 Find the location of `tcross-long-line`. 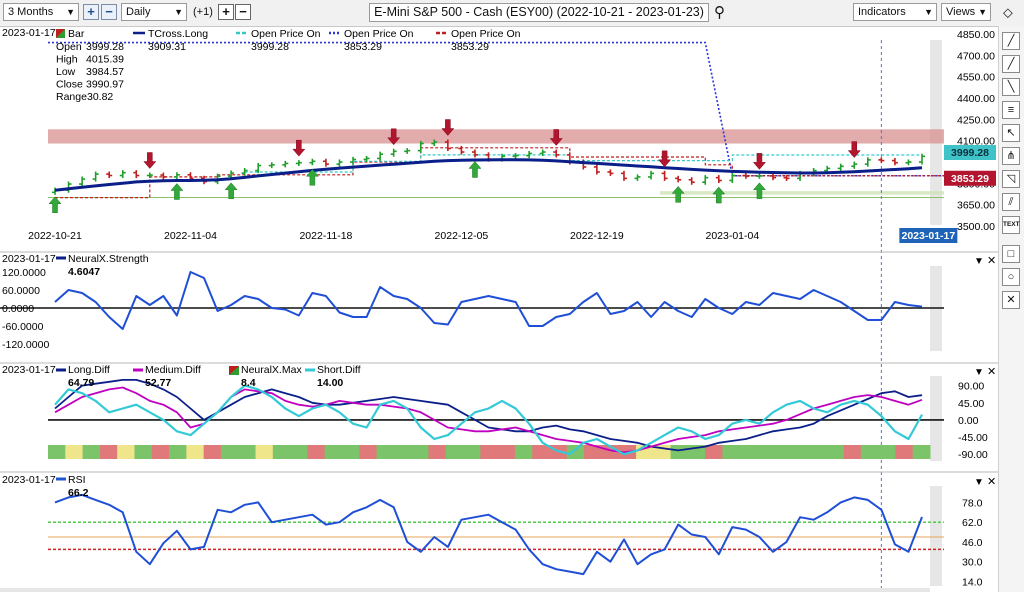

tcross-long-line is located at coordinates (488, 175).